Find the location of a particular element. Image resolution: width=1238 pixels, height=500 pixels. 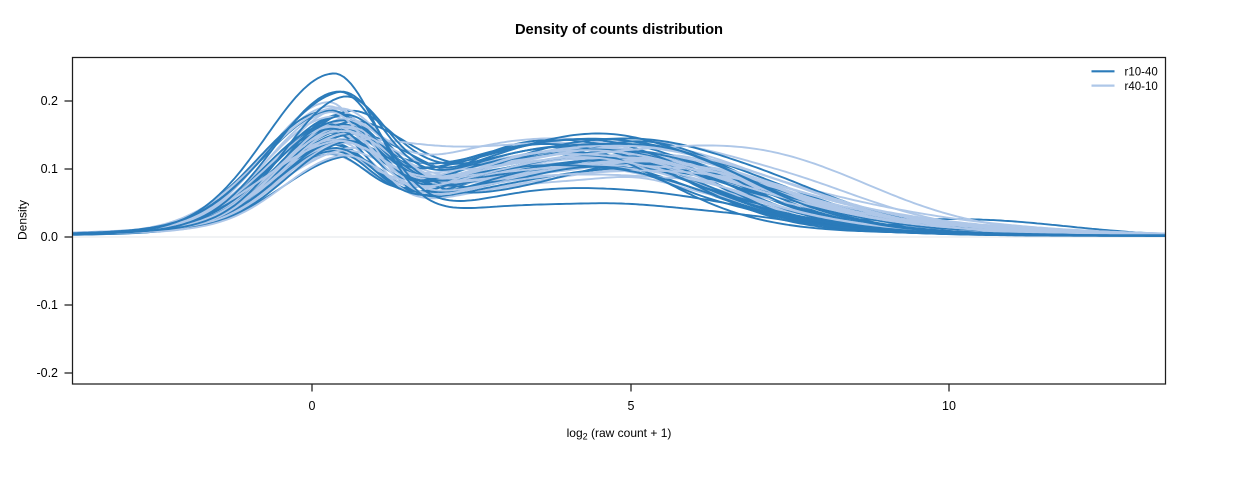

svg-text: 10 is located at coordinates (949, 406).